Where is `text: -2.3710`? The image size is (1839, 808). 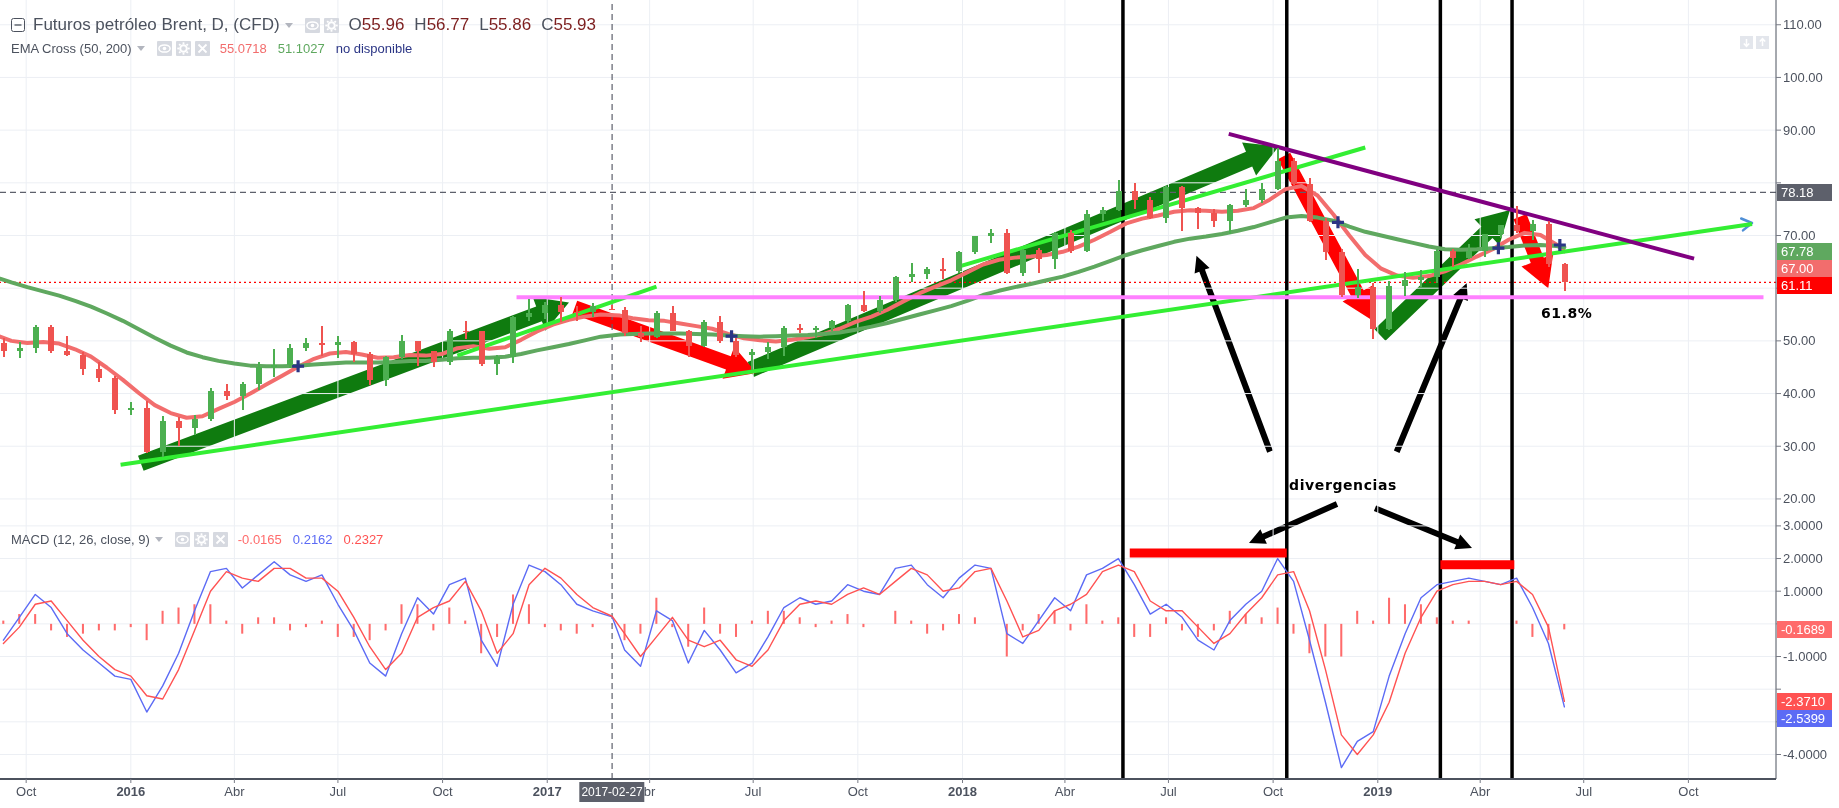
text: -2.3710 is located at coordinates (1804, 701).